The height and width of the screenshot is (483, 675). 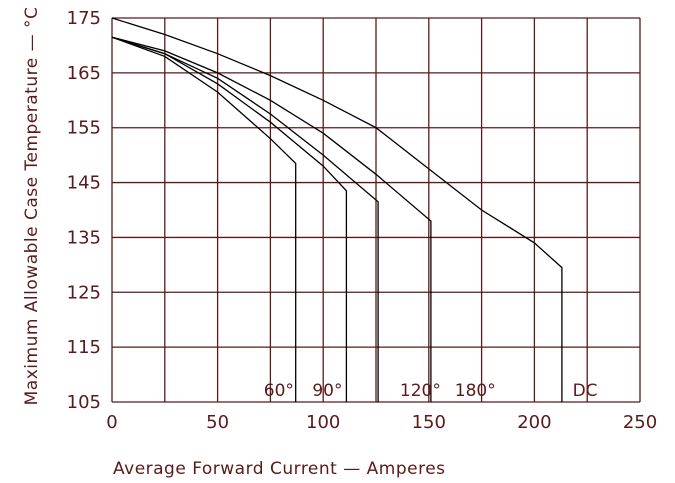 I want to click on series-labels: 60° 90° 120° 180° DC, so click(x=431, y=391).